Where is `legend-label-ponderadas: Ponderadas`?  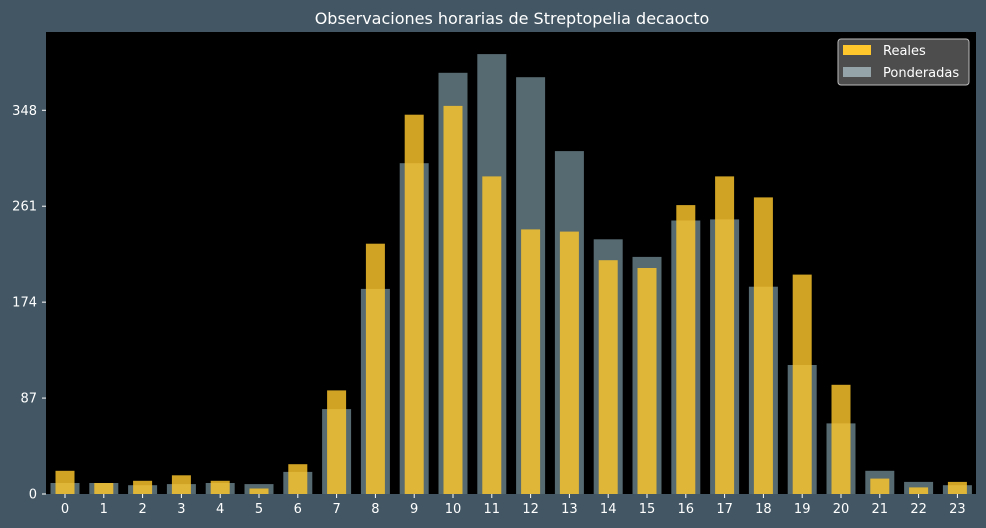 legend-label-ponderadas: Ponderadas is located at coordinates (921, 73).